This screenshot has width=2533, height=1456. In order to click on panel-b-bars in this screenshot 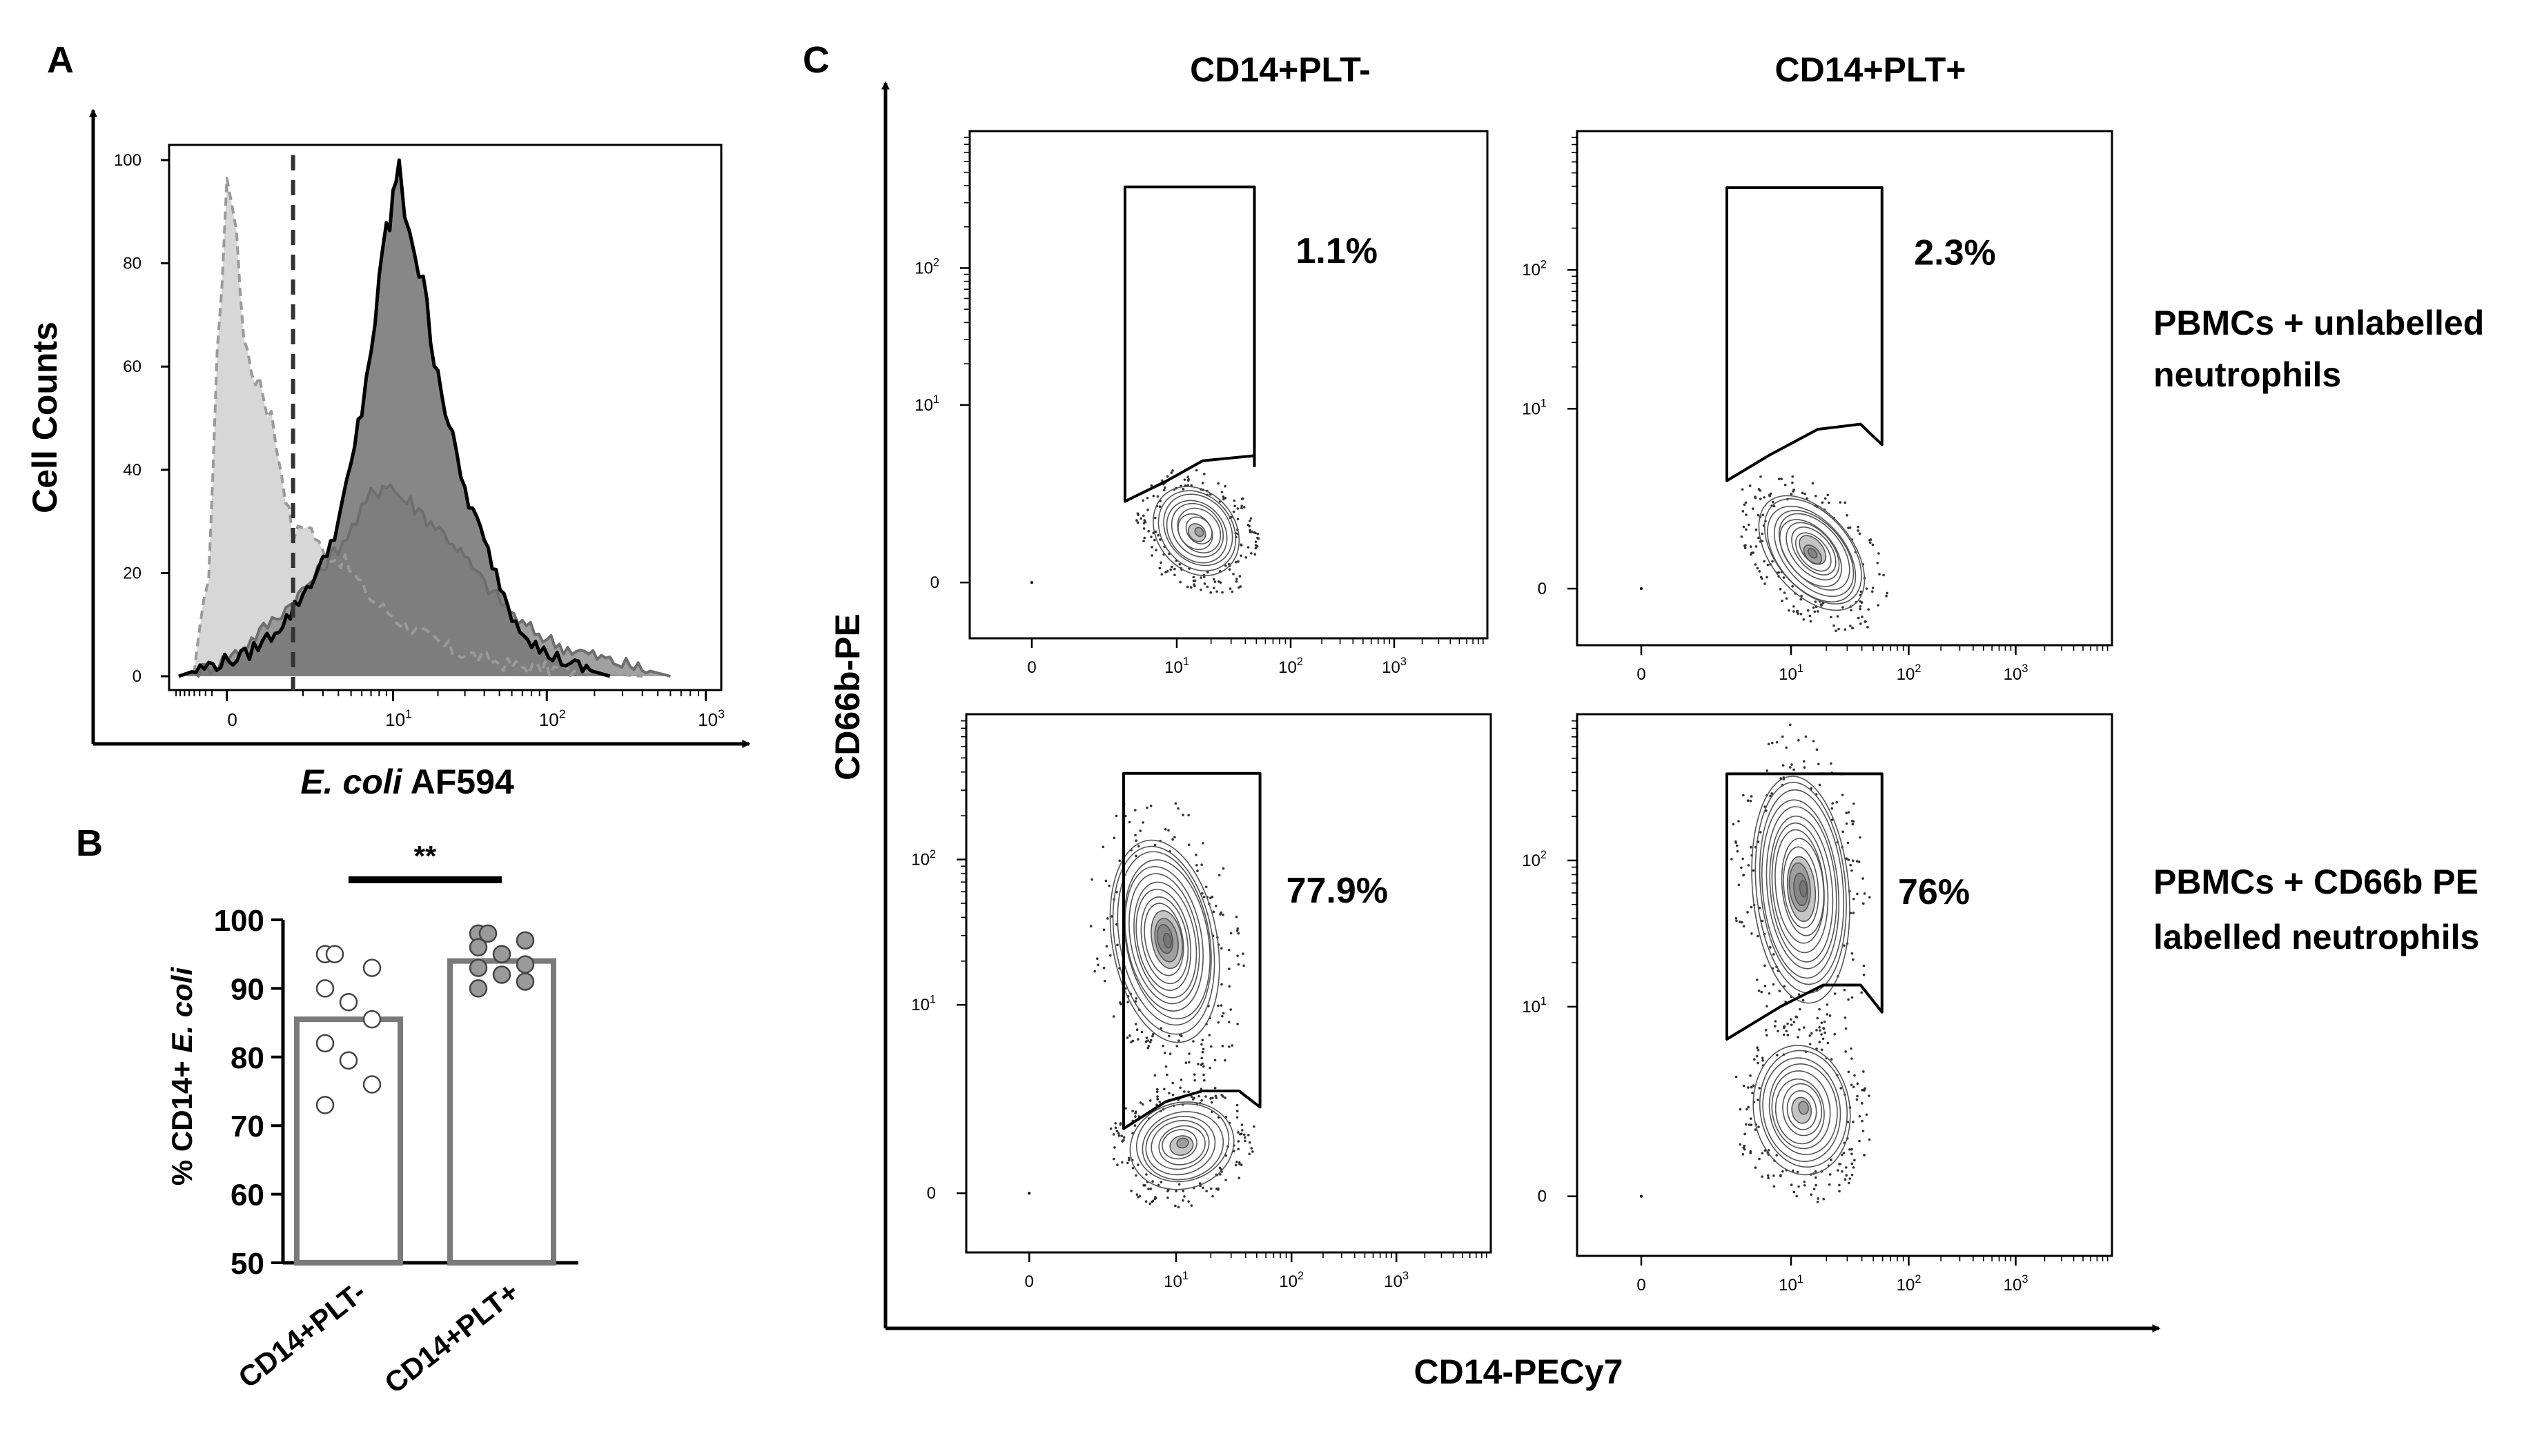, I will do `click(425, 1112)`.